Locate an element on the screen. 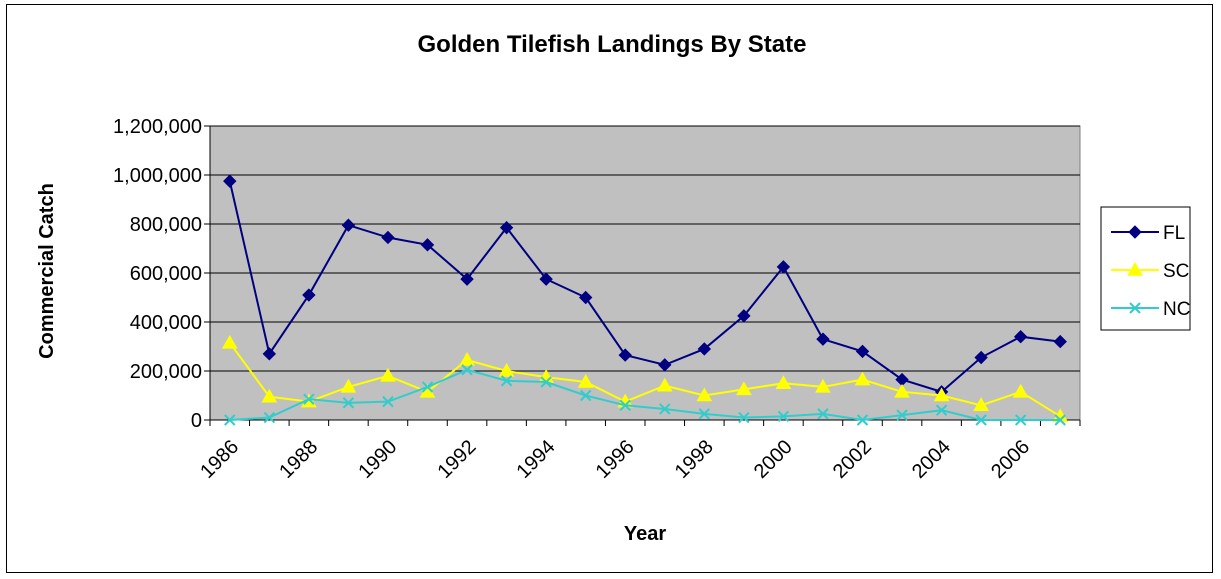 This screenshot has height=579, width=1221. y-tick-label: 1,200,000 is located at coordinates (157, 127).